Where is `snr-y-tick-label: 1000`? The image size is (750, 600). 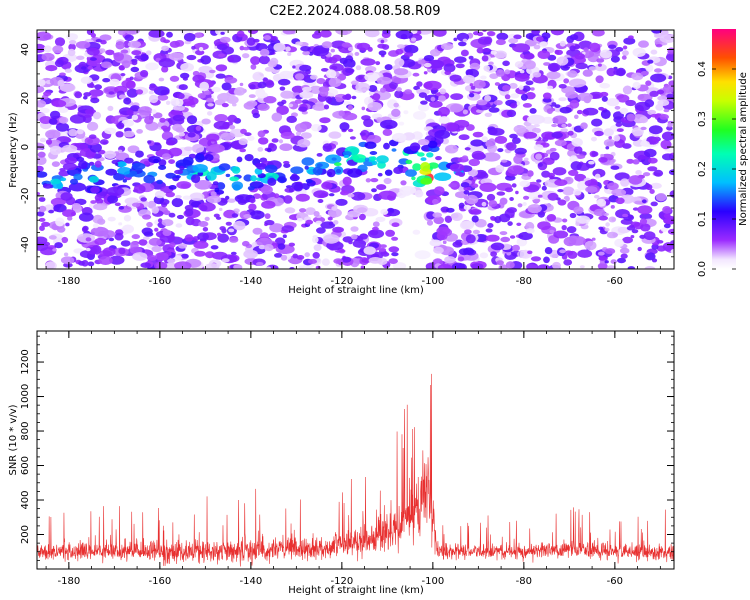 snr-y-tick-label: 1000 is located at coordinates (25, 396).